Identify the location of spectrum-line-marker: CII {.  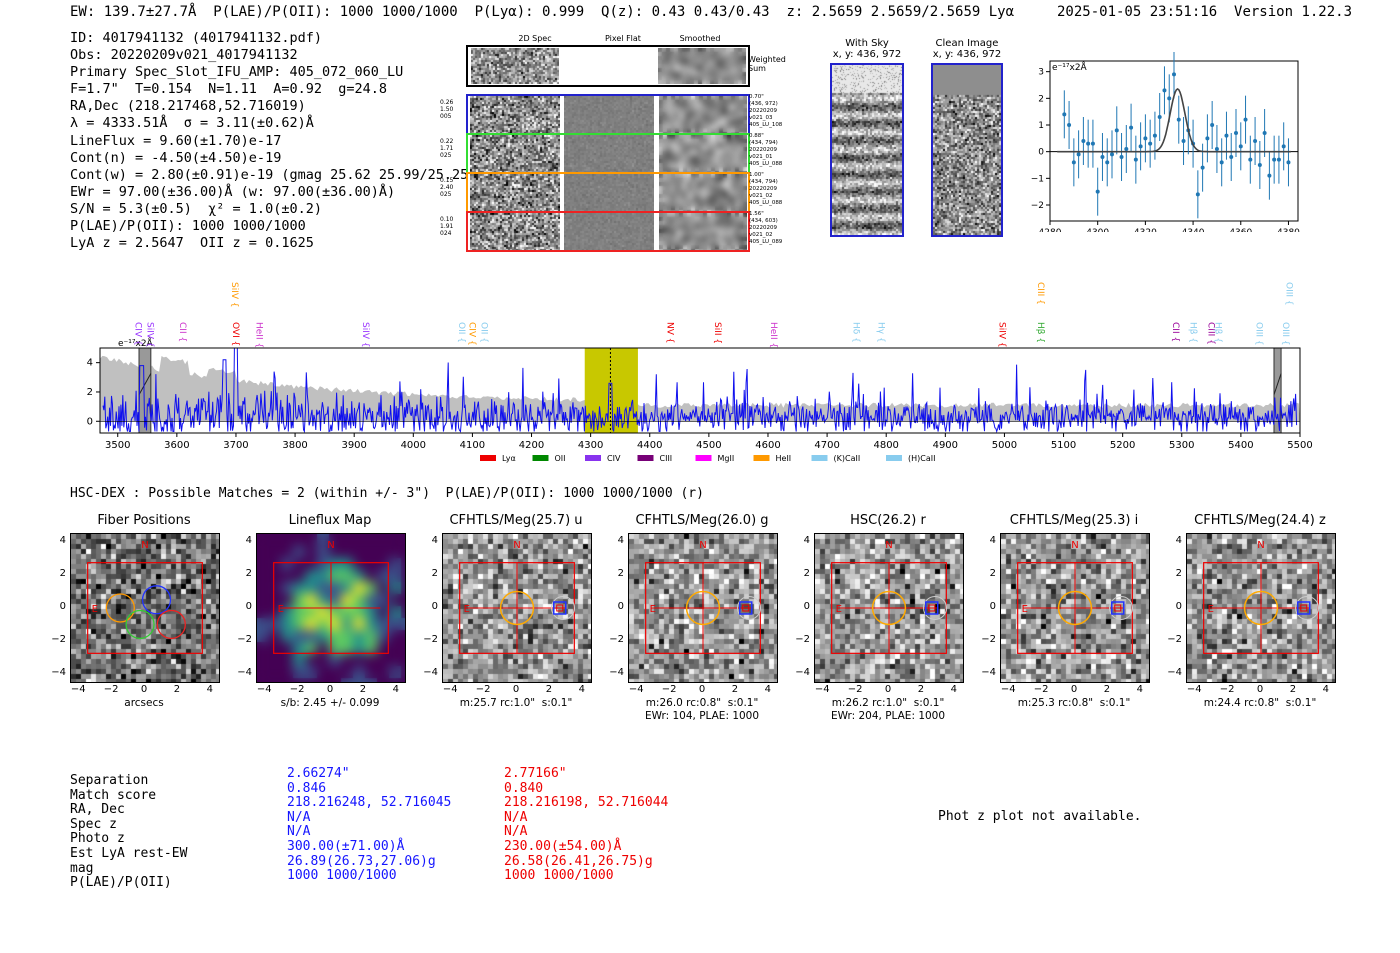
(1175, 332).